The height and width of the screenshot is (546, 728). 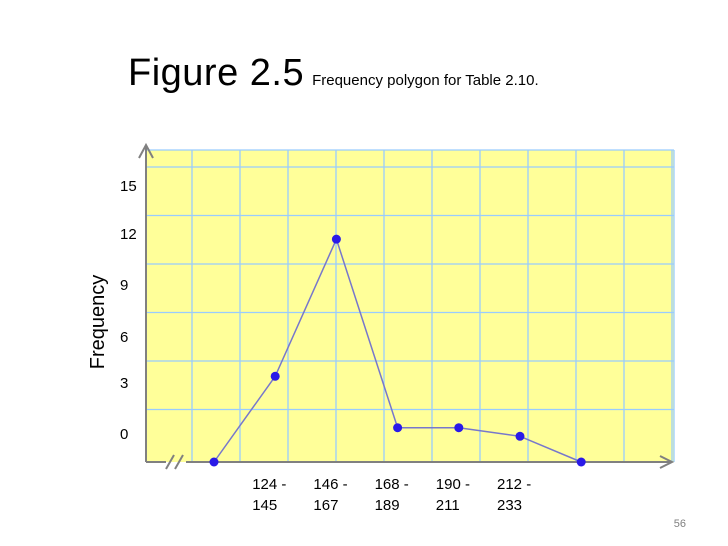 What do you see at coordinates (264, 505) in the screenshot?
I see `x-tick-label: 145` at bounding box center [264, 505].